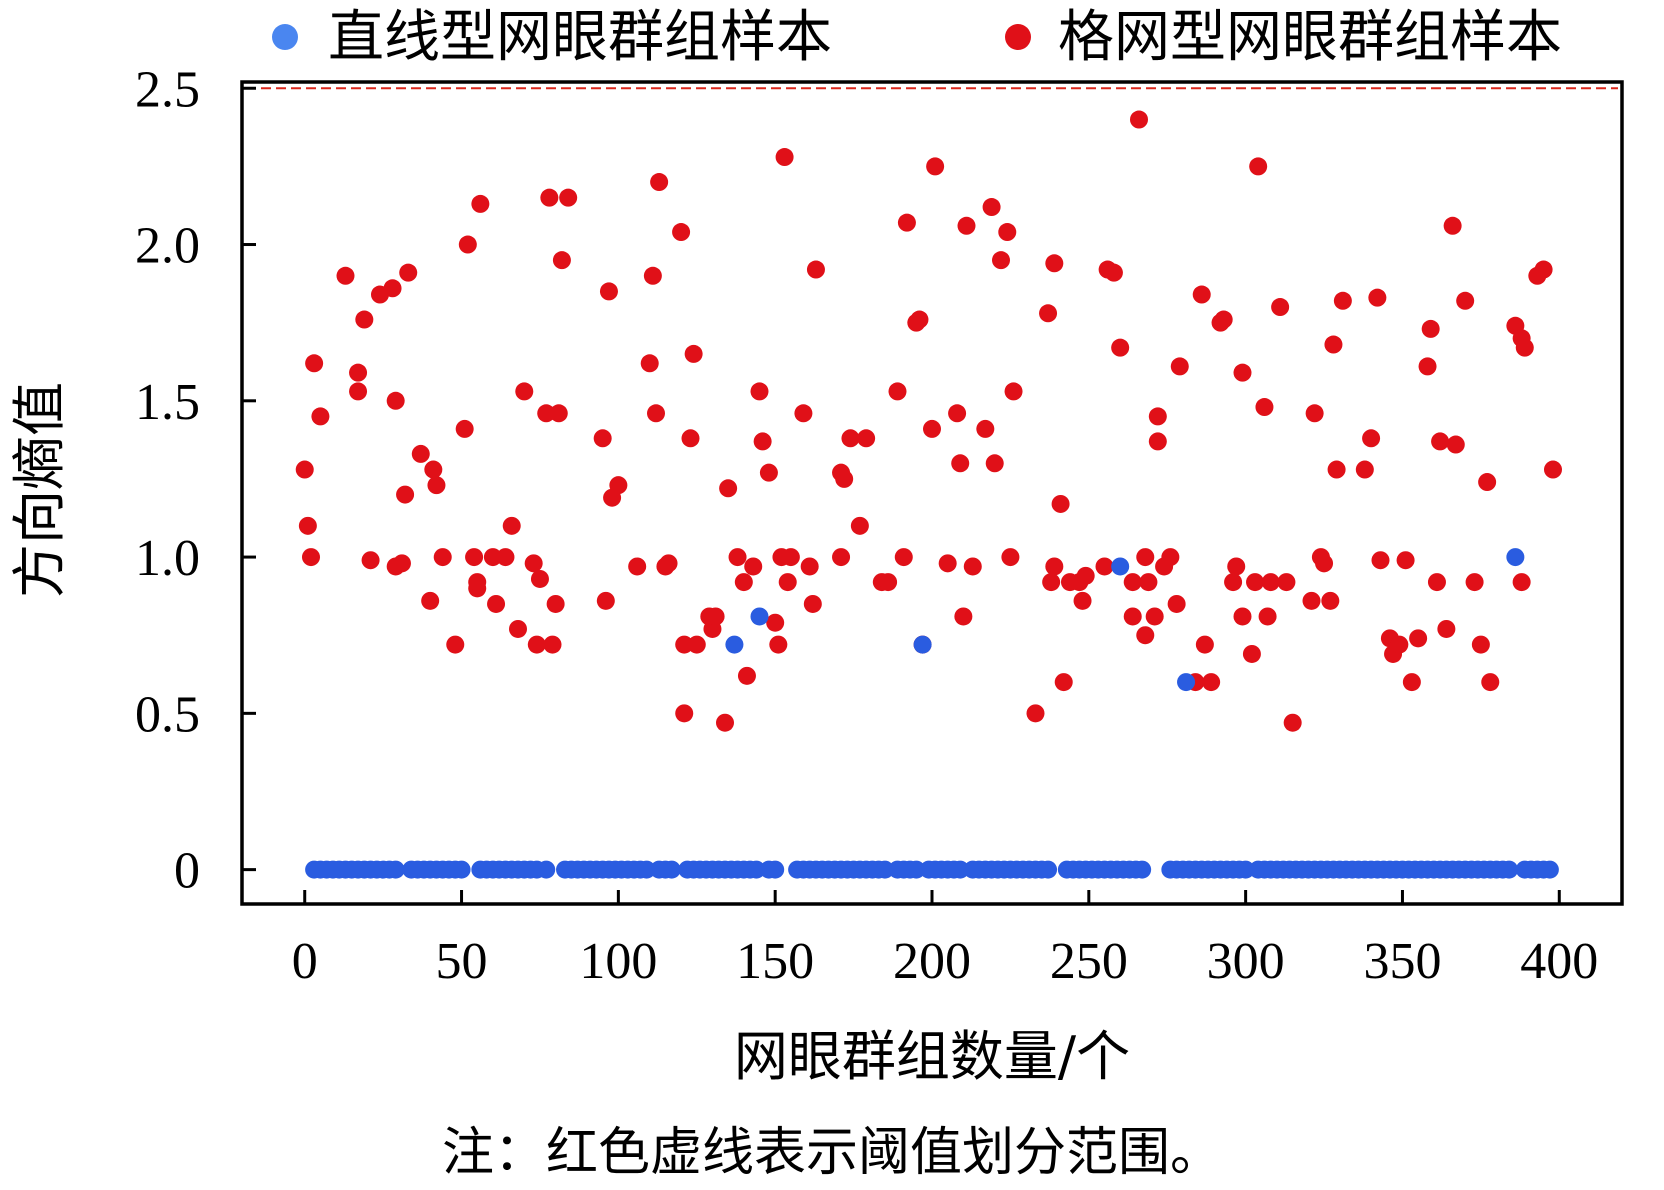 The height and width of the screenshot is (1190, 1664). I want to click on y-tick-label: 1.0, so click(167, 558).